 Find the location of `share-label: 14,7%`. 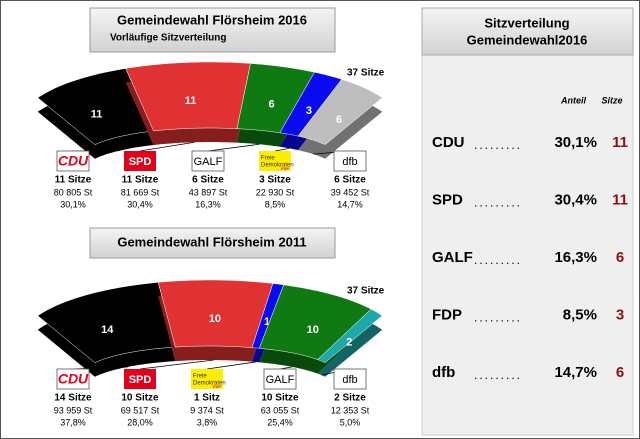

share-label: 14,7% is located at coordinates (350, 204).